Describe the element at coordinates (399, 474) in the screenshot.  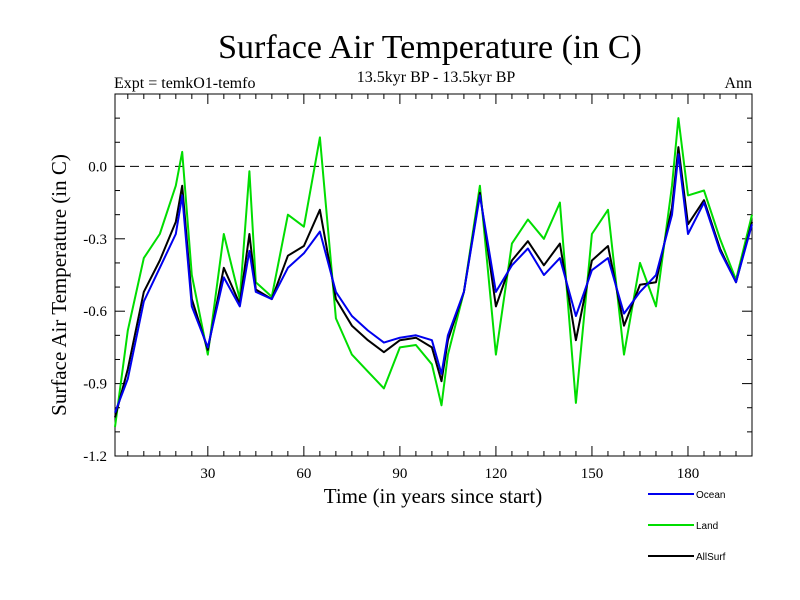
I see `x-tick-label: 90` at that location.